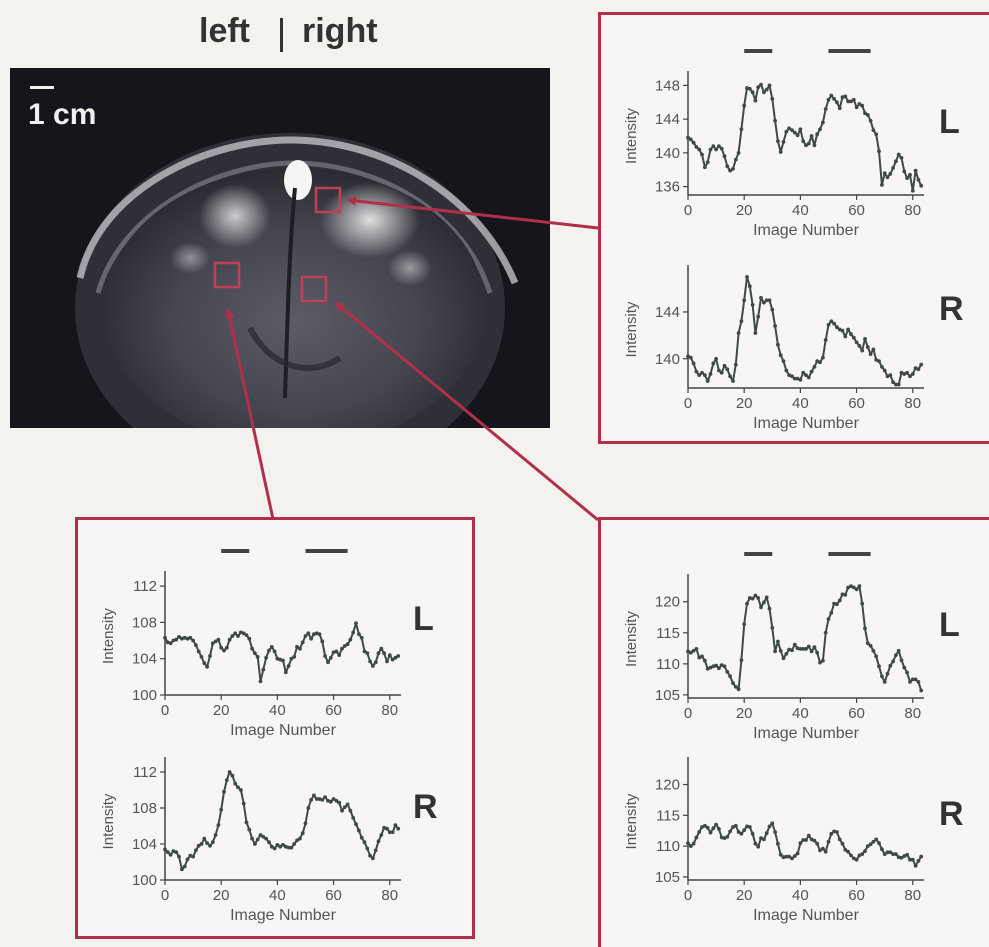 The width and height of the screenshot is (989, 947). What do you see at coordinates (667, 359) in the screenshot?
I see `y-tick-label: 140` at bounding box center [667, 359].